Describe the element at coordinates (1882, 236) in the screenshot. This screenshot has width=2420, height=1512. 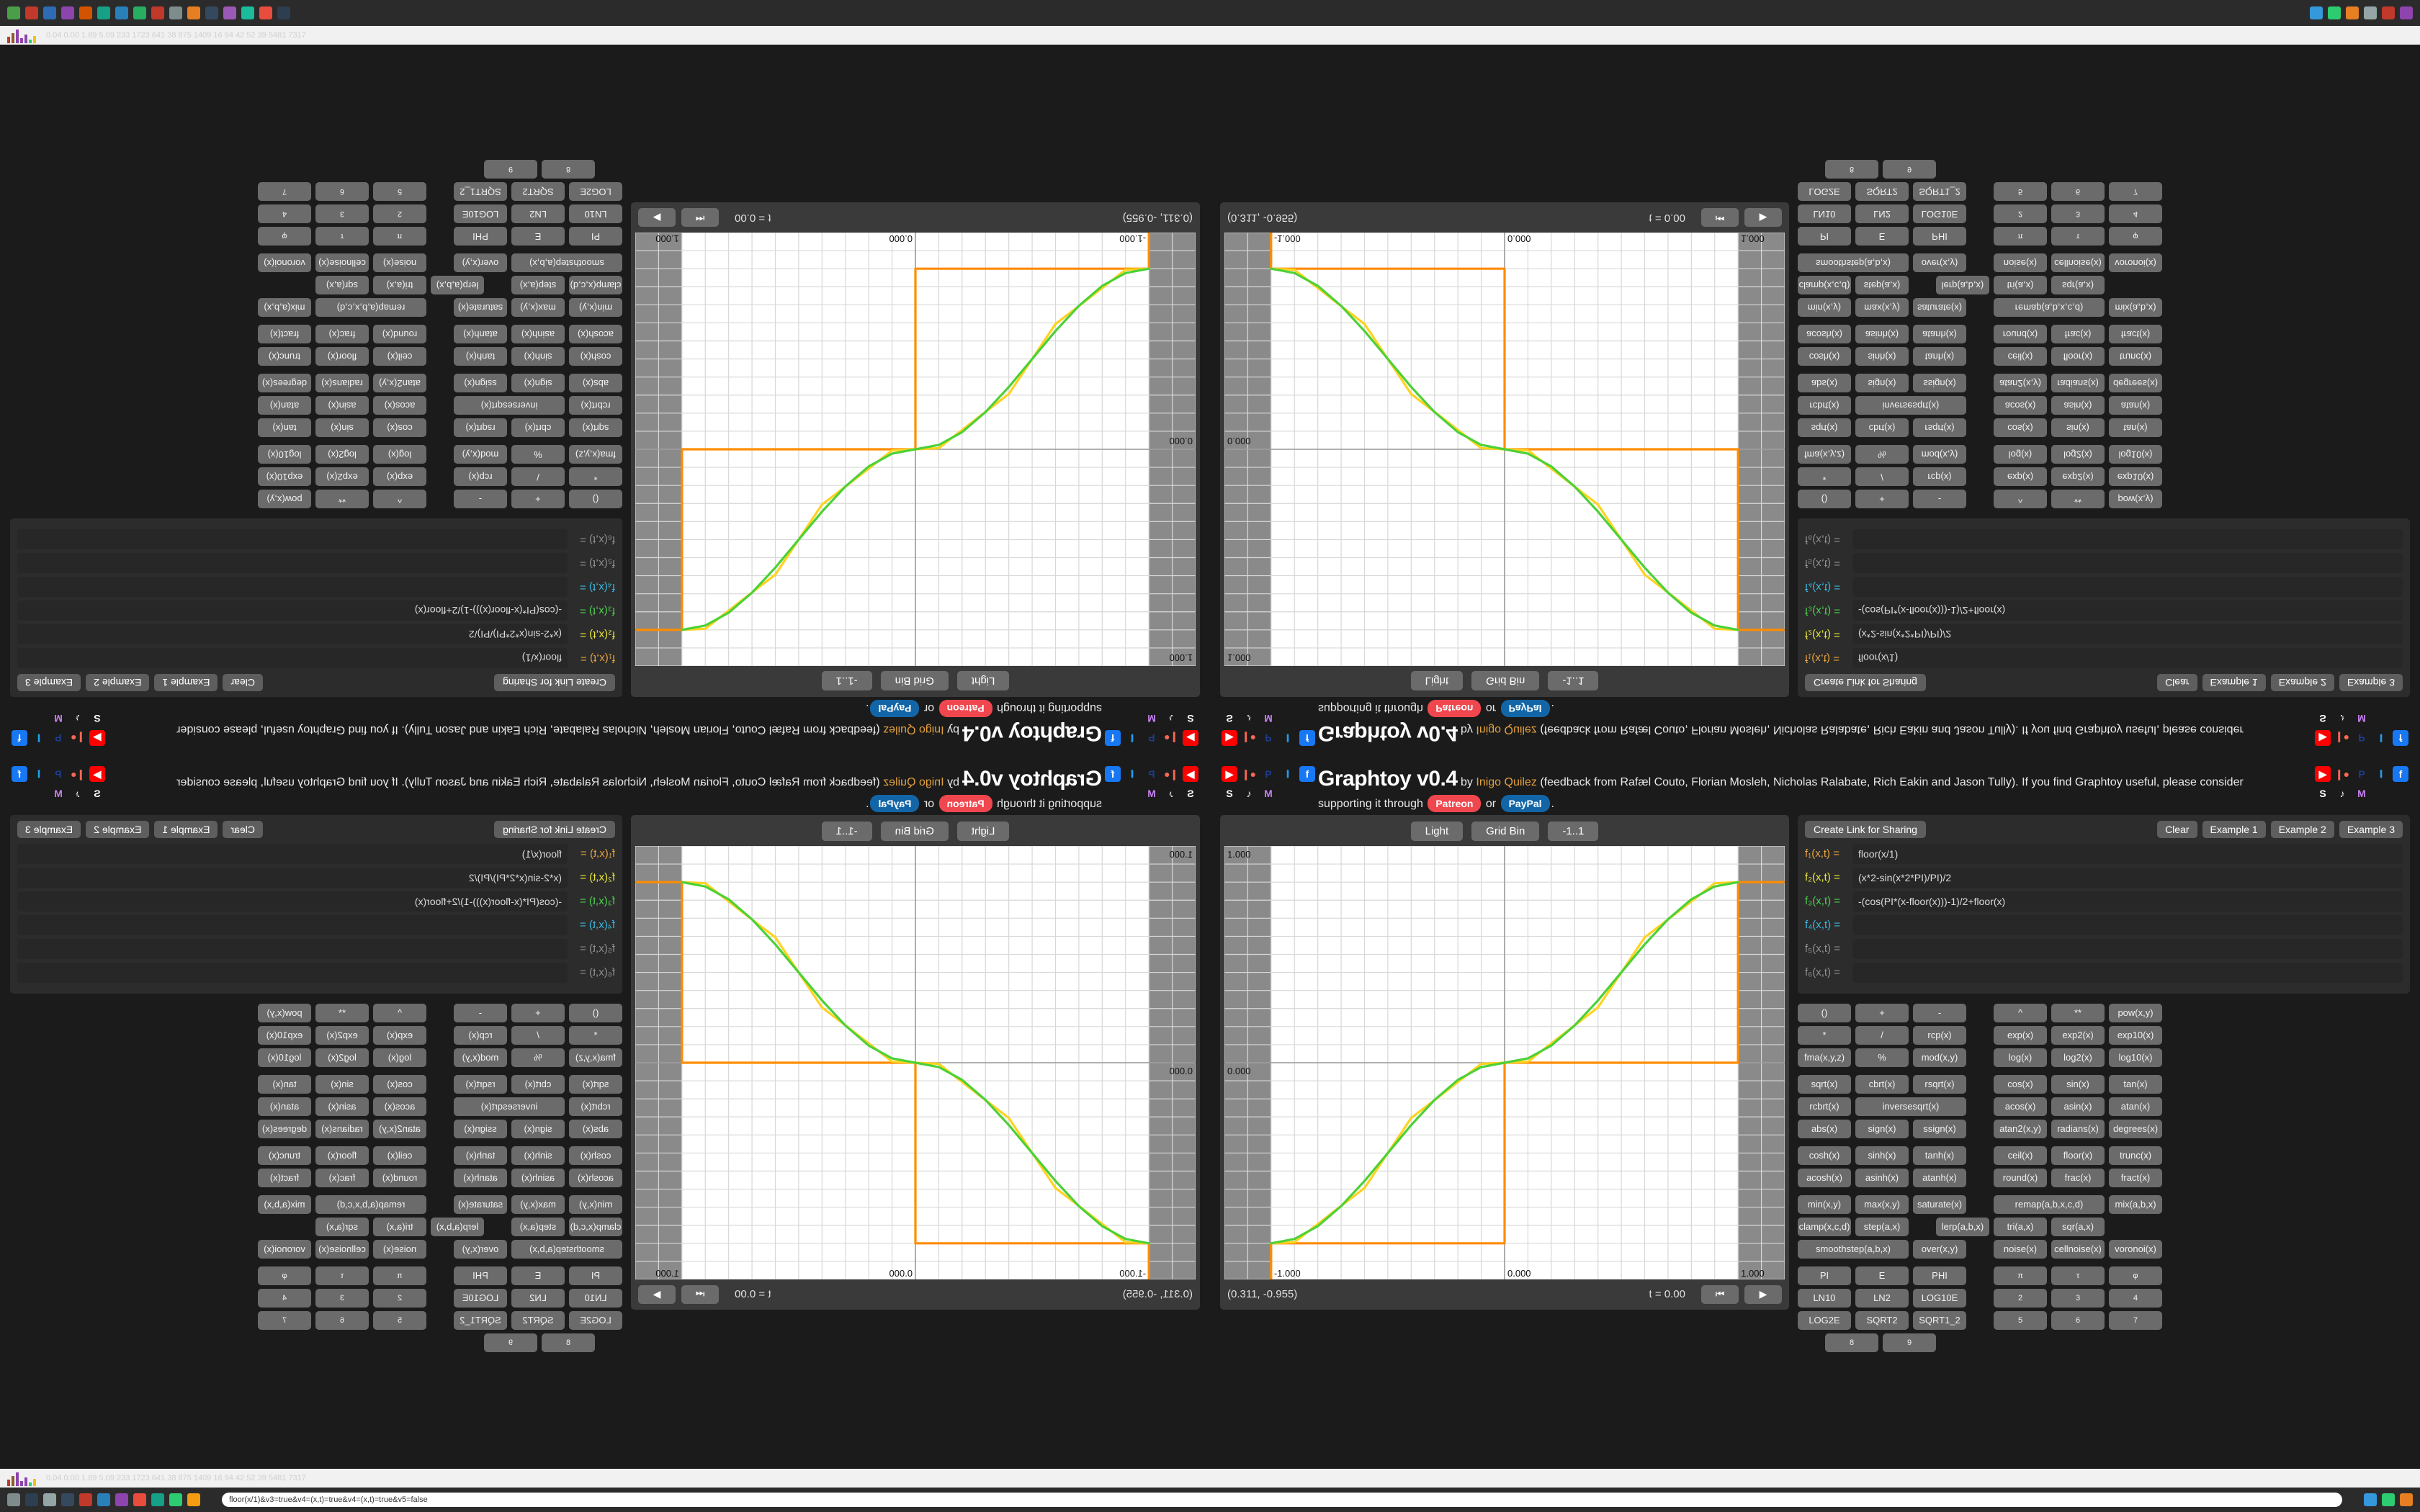
I see `keypad-button-E: E` at that location.